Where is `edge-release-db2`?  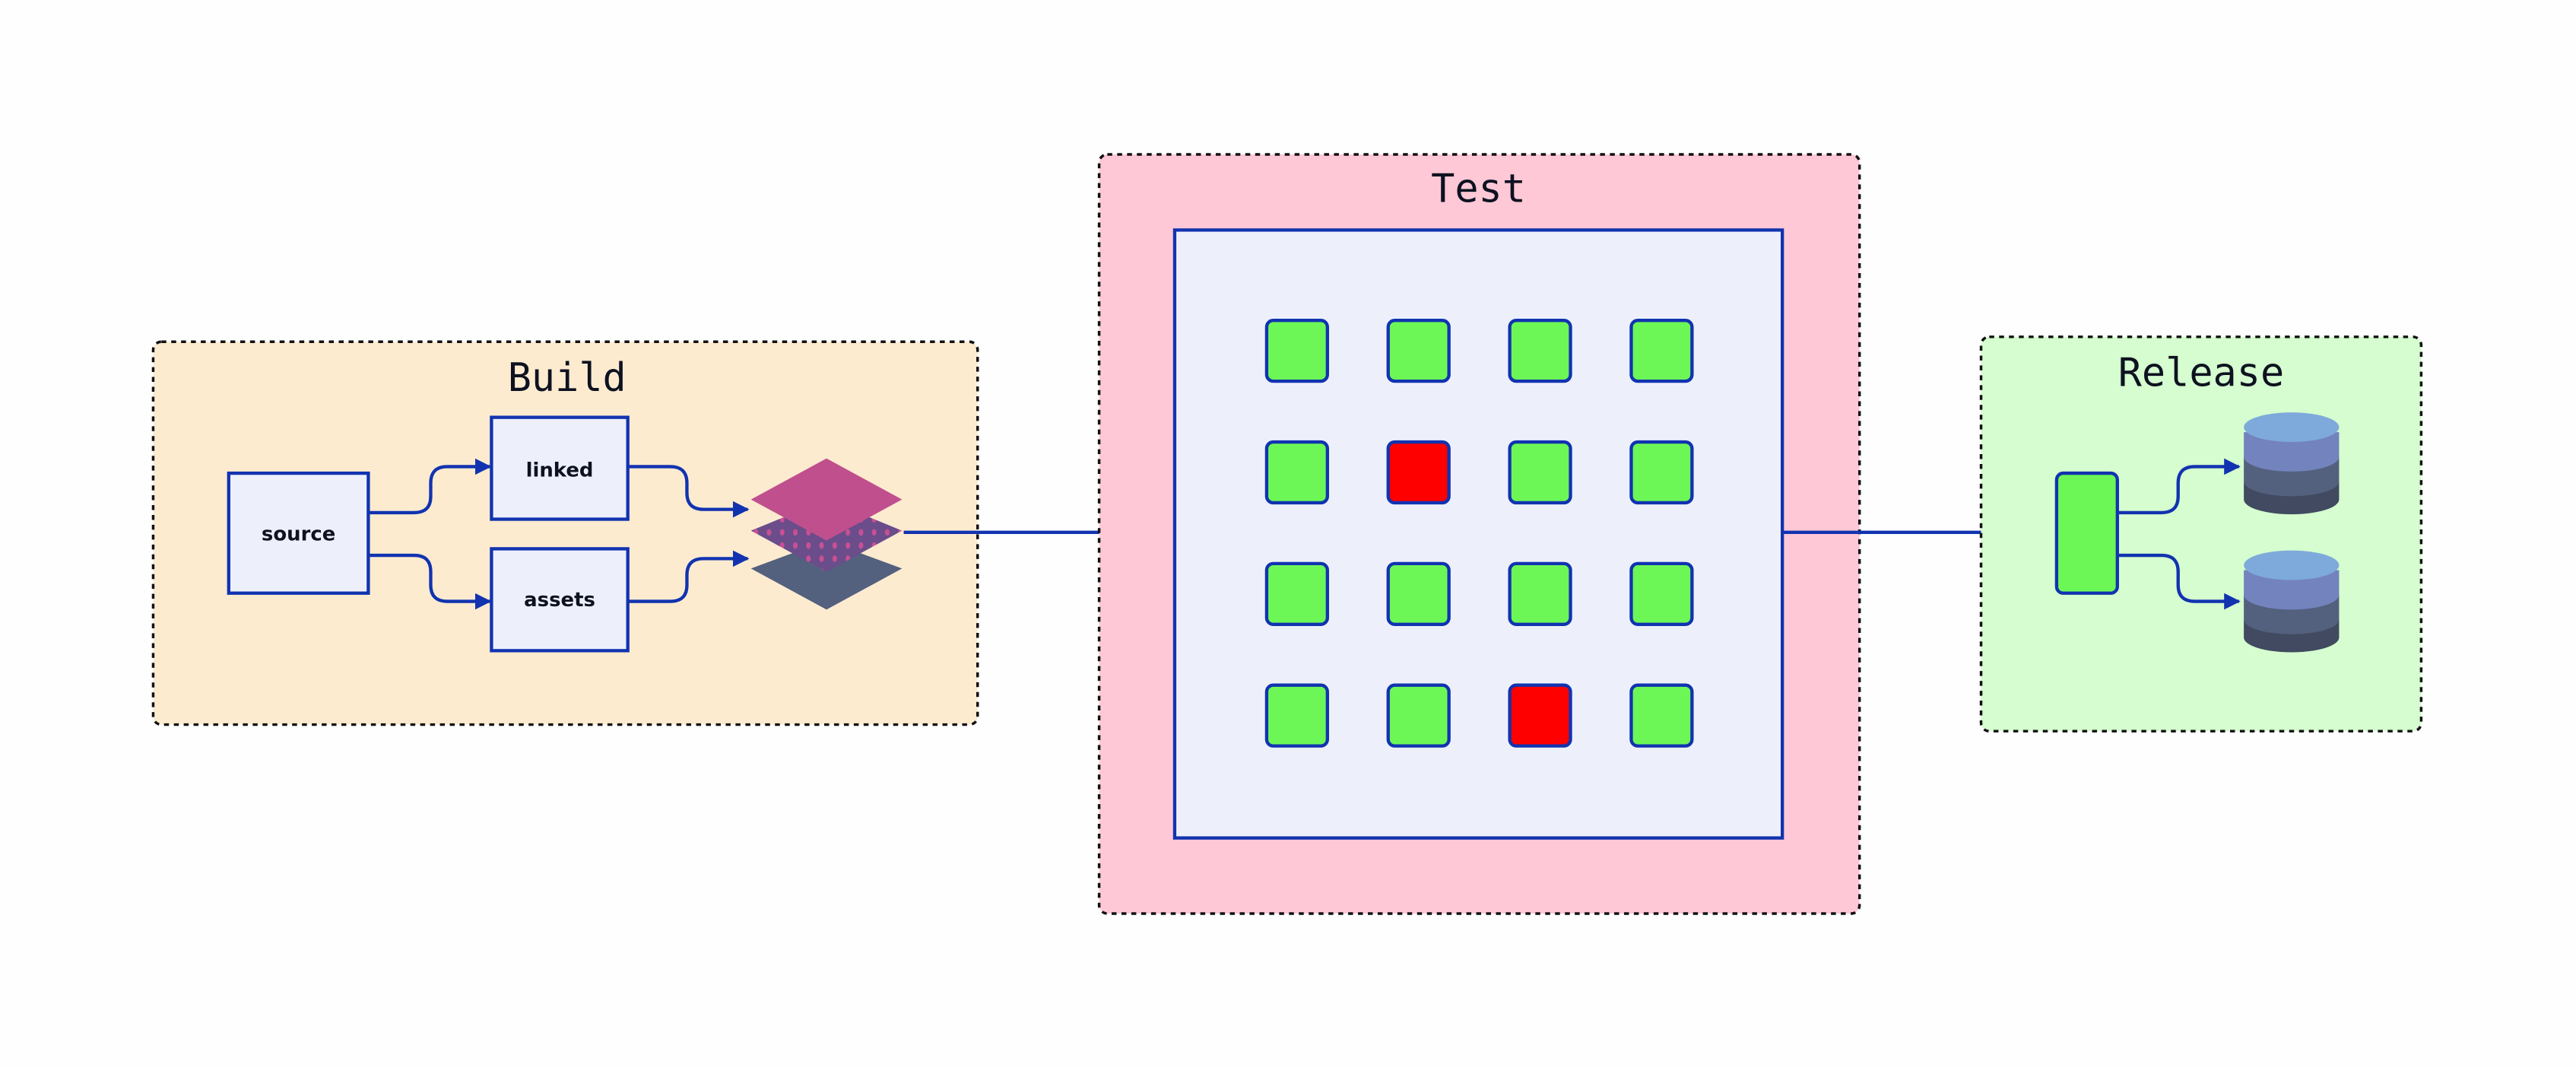
edge-release-db2 is located at coordinates (2179, 581).